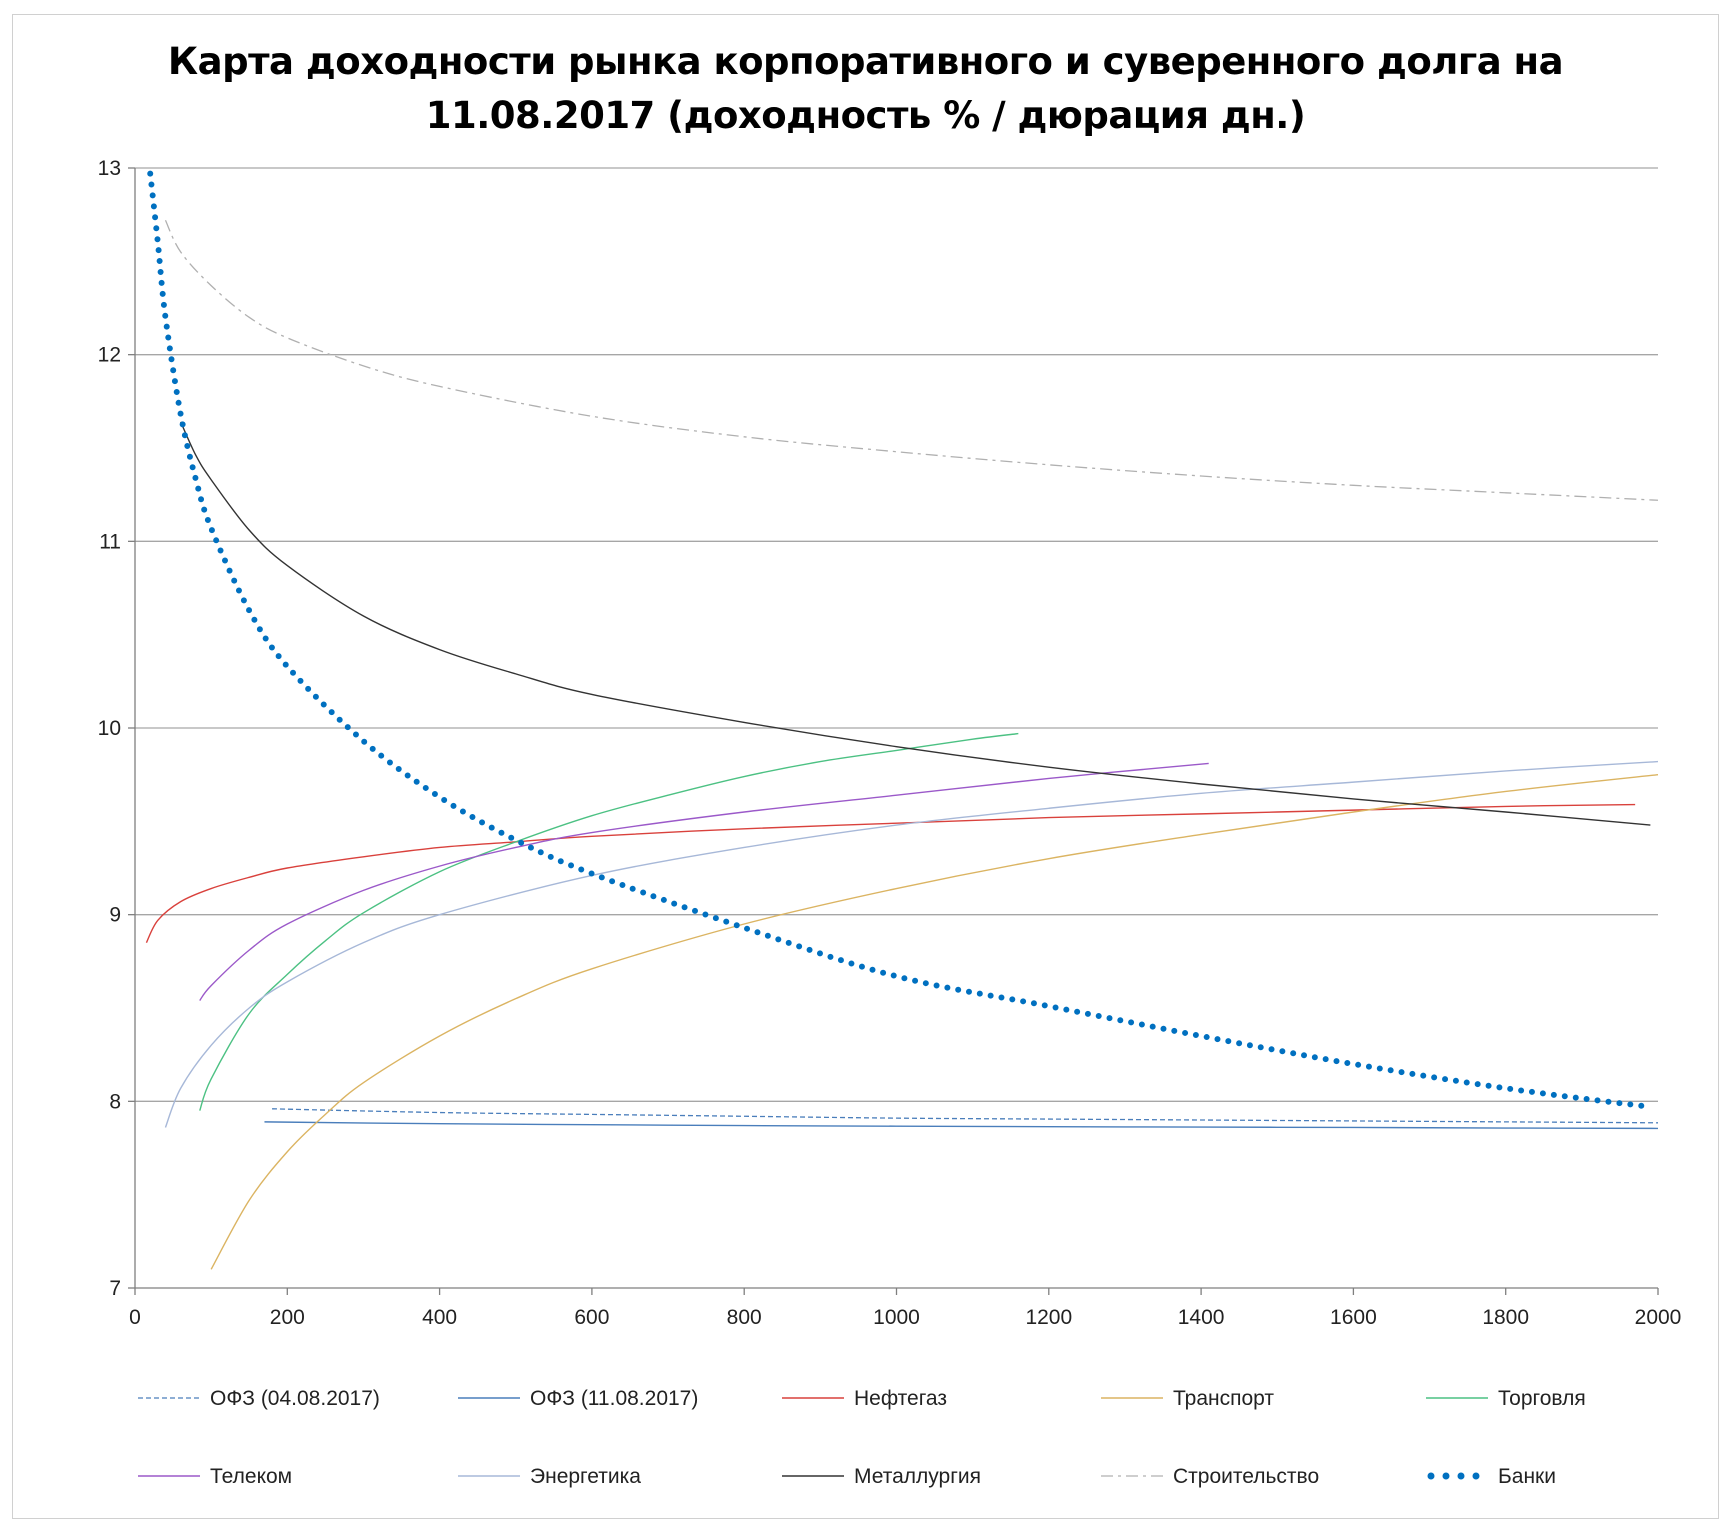 This screenshot has width=1731, height=1528. Describe the element at coordinates (865, 115) in the screenshot. I see `chart-title-line-2: 11.08.2017 (доходность % / дюрация дн.)` at that location.